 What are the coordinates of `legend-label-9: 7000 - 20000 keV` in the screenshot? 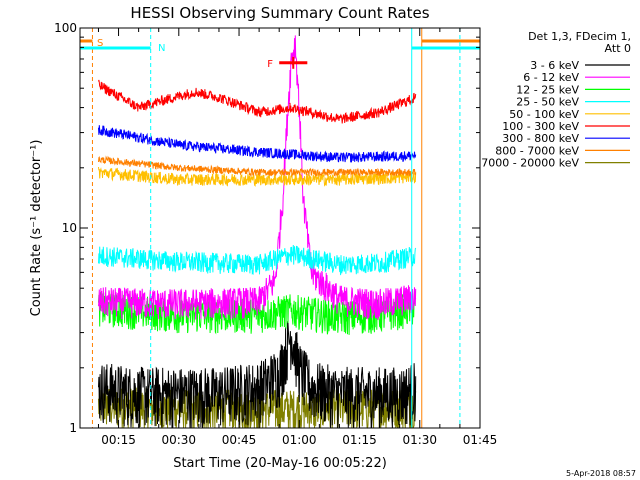 It's located at (530, 163).